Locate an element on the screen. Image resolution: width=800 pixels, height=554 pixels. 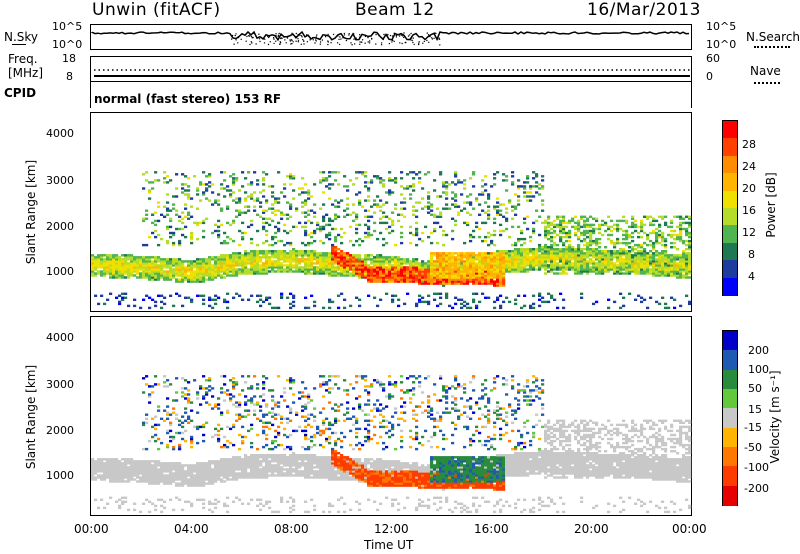
power-ytick-4000: 4000 is located at coordinates (60, 133).